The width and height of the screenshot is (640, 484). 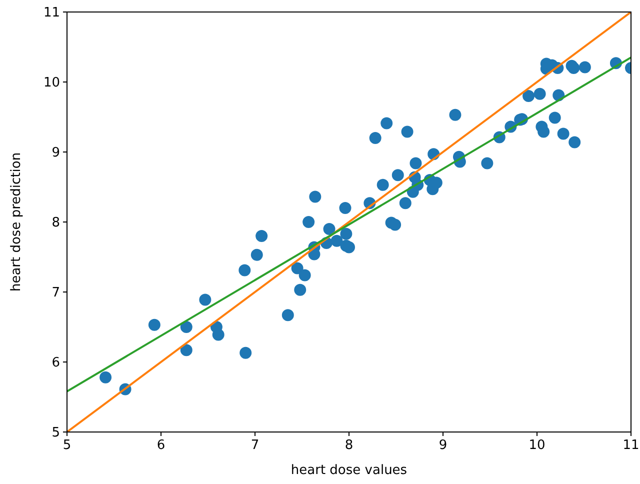 What do you see at coordinates (56, 433) in the screenshot?
I see `y-tick-label: 5` at bounding box center [56, 433].